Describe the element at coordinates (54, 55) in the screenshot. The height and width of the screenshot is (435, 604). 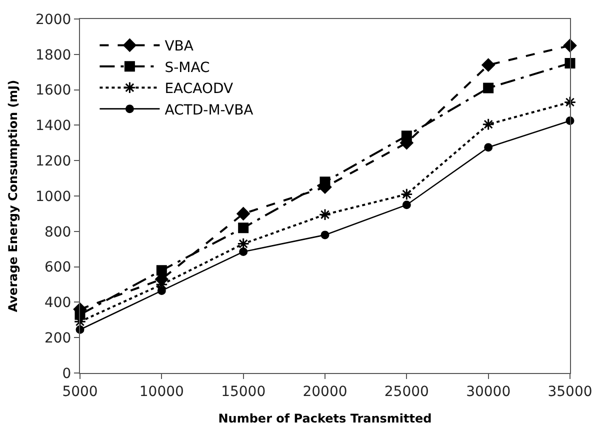
I see `y-tick-label: 1800` at that location.